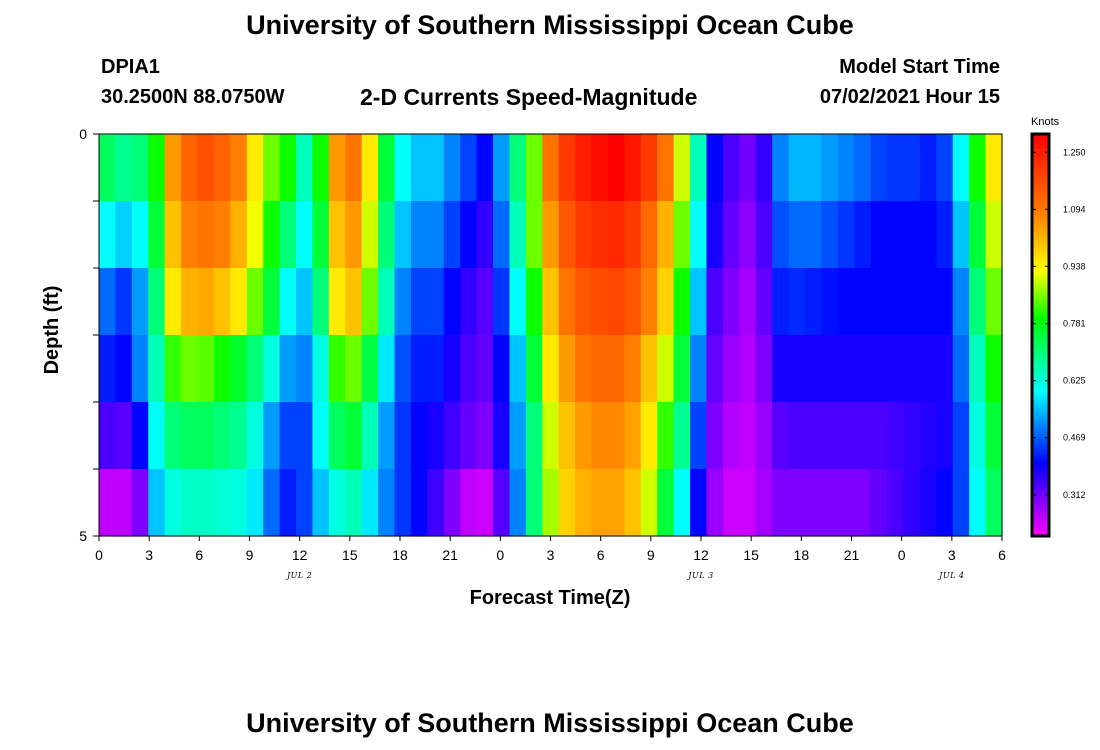  What do you see at coordinates (149, 555) in the screenshot?
I see `x-tick-label: 3` at bounding box center [149, 555].